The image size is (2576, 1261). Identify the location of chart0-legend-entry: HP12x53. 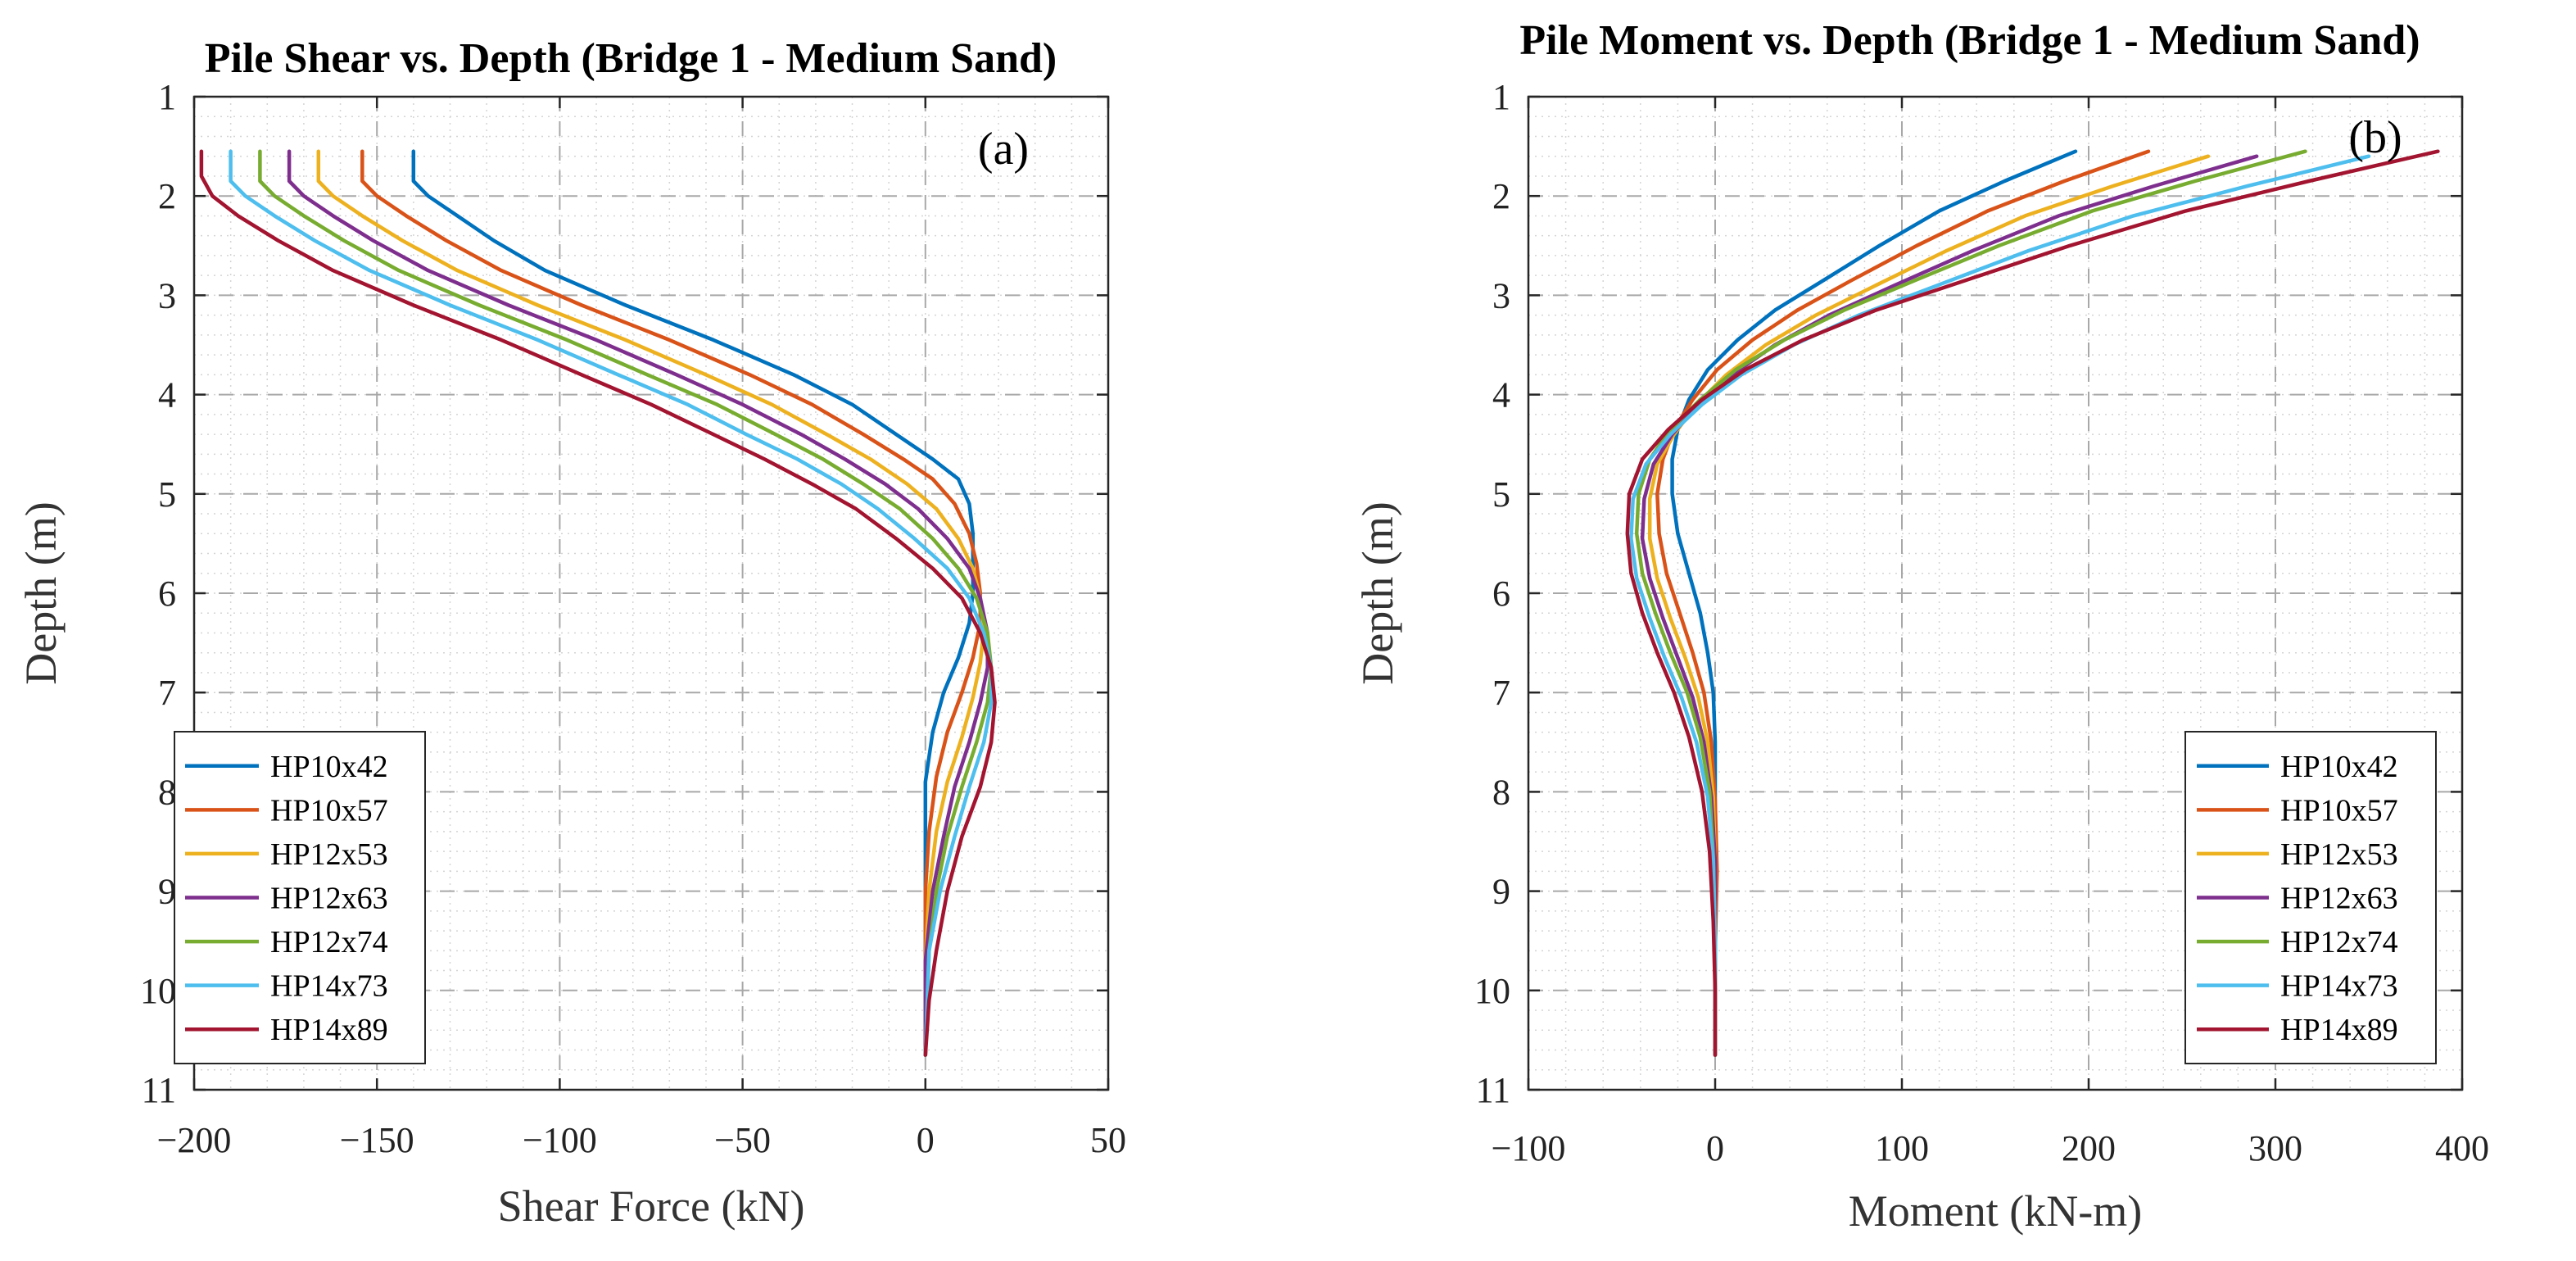
(329, 854).